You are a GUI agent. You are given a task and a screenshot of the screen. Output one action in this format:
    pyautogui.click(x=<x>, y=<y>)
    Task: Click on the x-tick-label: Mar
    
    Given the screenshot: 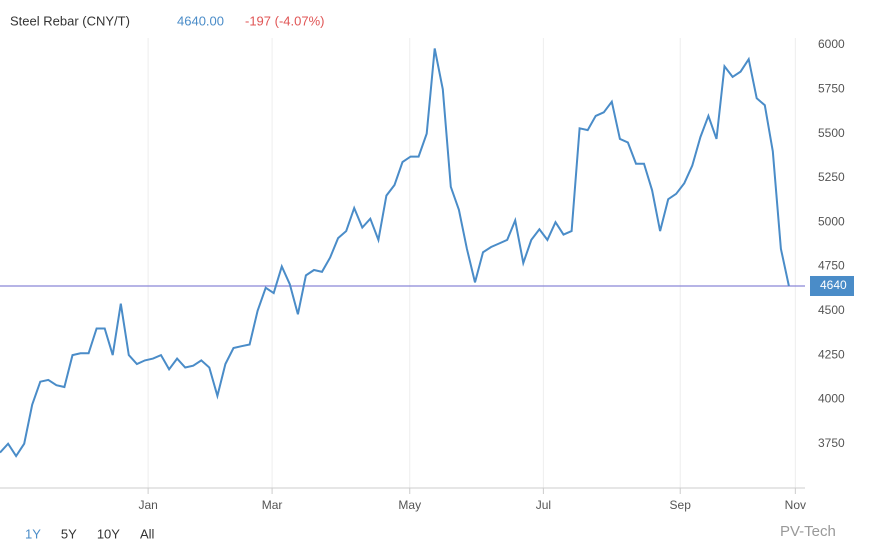 What is the action you would take?
    pyautogui.click(x=272, y=505)
    